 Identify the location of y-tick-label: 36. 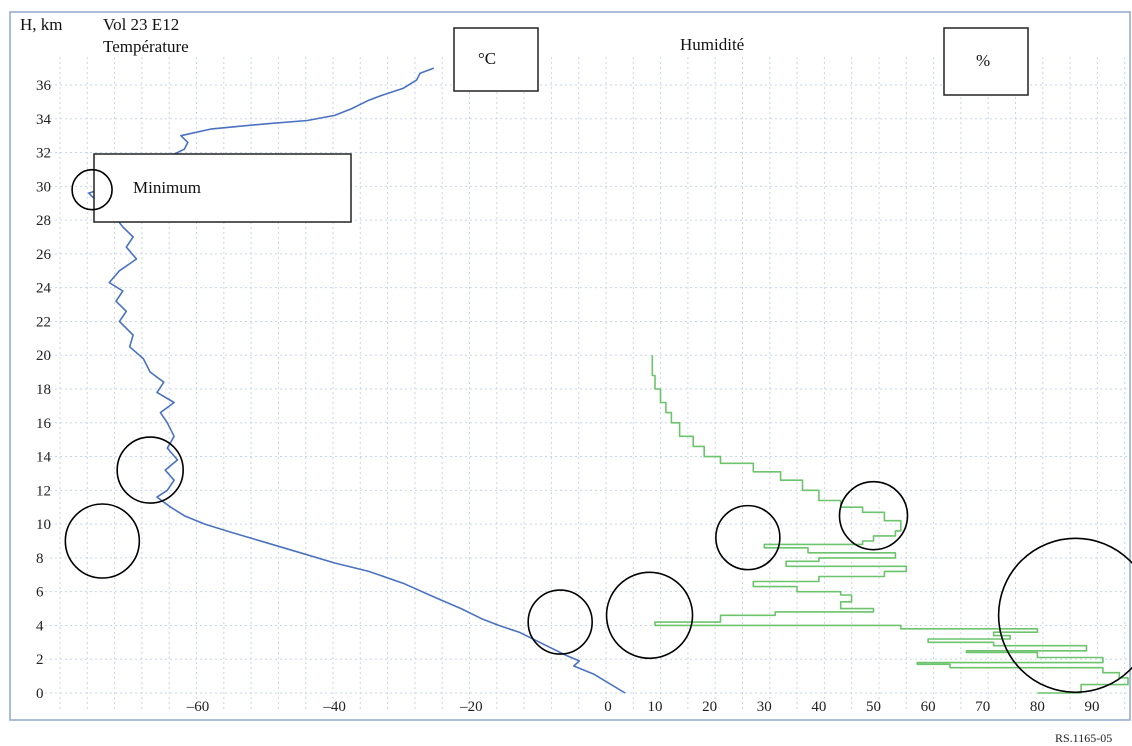
(44, 86).